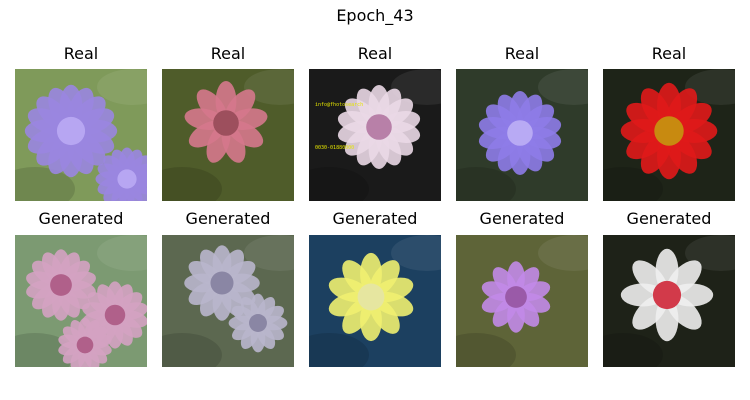 The height and width of the screenshot is (400, 750). I want to click on row-label-real-2: Real, so click(228, 53).